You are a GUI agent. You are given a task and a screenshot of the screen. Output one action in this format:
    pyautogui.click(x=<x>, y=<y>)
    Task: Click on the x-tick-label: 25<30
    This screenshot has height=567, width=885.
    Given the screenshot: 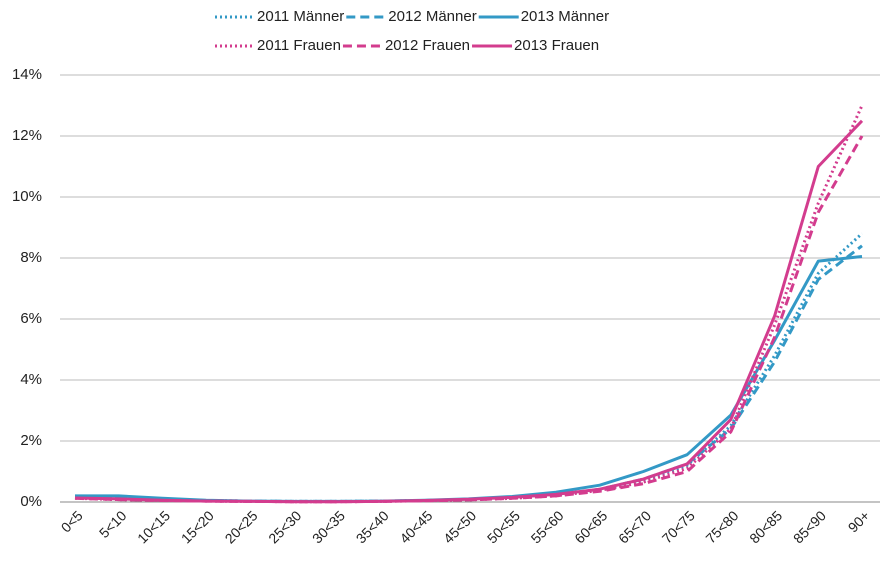 What is the action you would take?
    pyautogui.click(x=284, y=526)
    